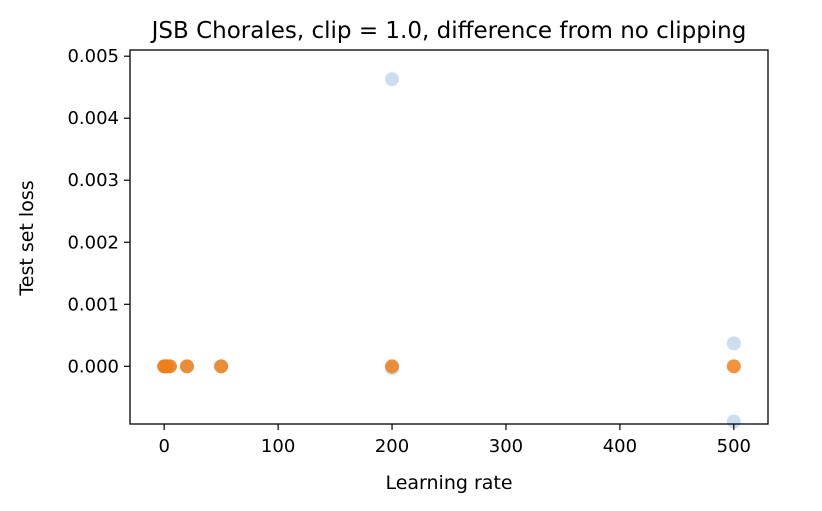 The image size is (822, 511). What do you see at coordinates (506, 446) in the screenshot?
I see `x-tick-label: 300` at bounding box center [506, 446].